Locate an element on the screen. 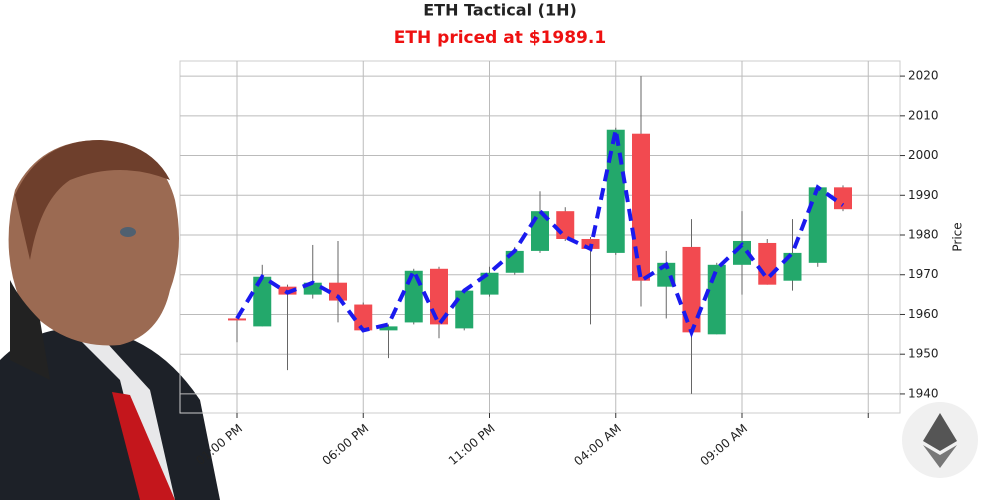 The width and height of the screenshot is (1000, 500). y-tick-label: 1970 is located at coordinates (923, 274).